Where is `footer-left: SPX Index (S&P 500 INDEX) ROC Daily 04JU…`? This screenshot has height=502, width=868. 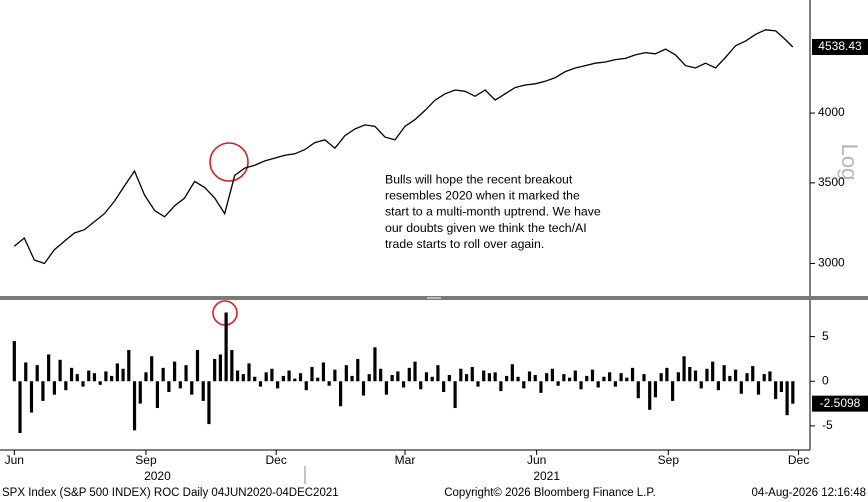 footer-left: SPX Index (S&P 500 INDEX) ROC Daily 04JU… is located at coordinates (170, 493).